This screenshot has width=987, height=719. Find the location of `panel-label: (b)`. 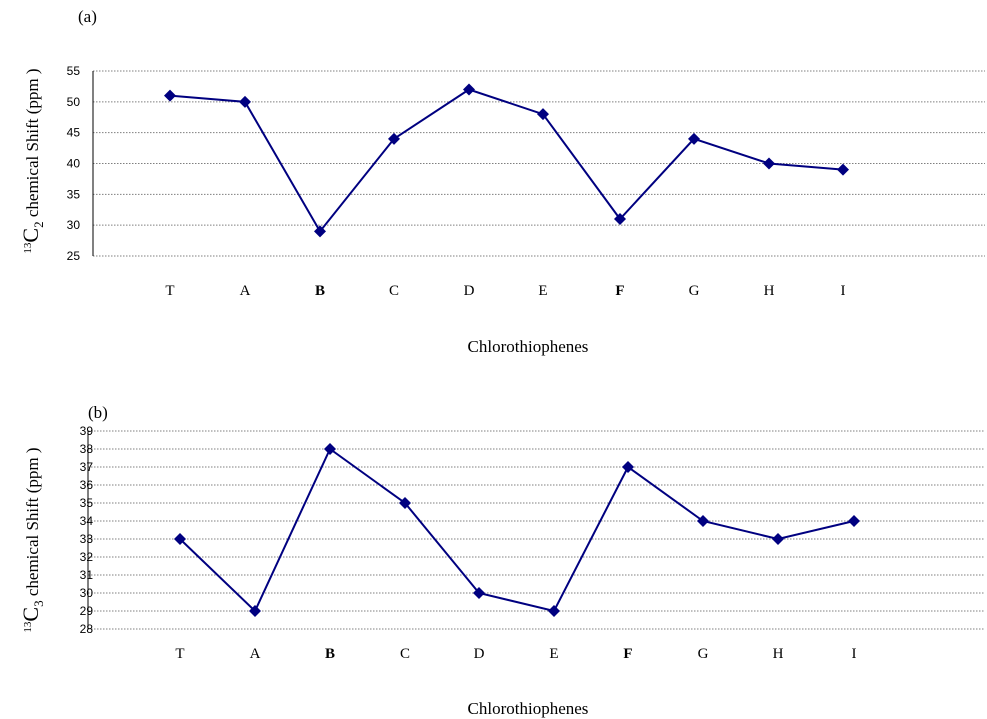

panel-label: (b) is located at coordinates (98, 412).